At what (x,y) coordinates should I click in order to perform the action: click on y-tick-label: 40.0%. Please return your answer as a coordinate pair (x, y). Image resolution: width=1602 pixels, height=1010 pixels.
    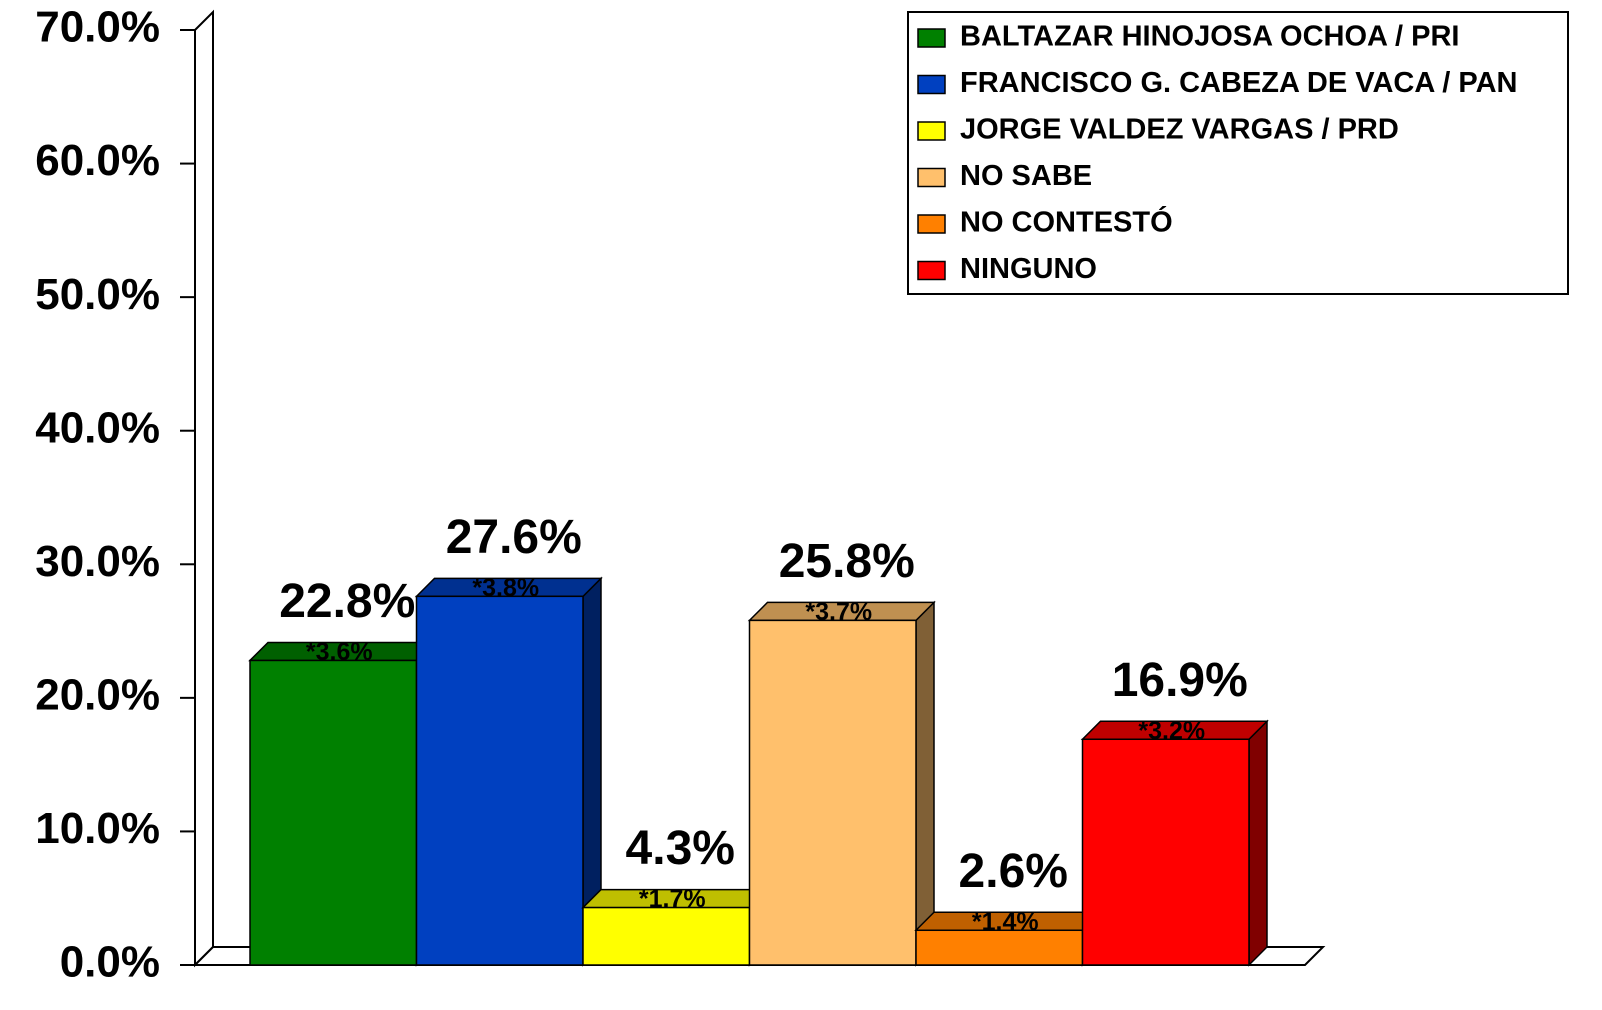
    Looking at the image, I should click on (97, 427).